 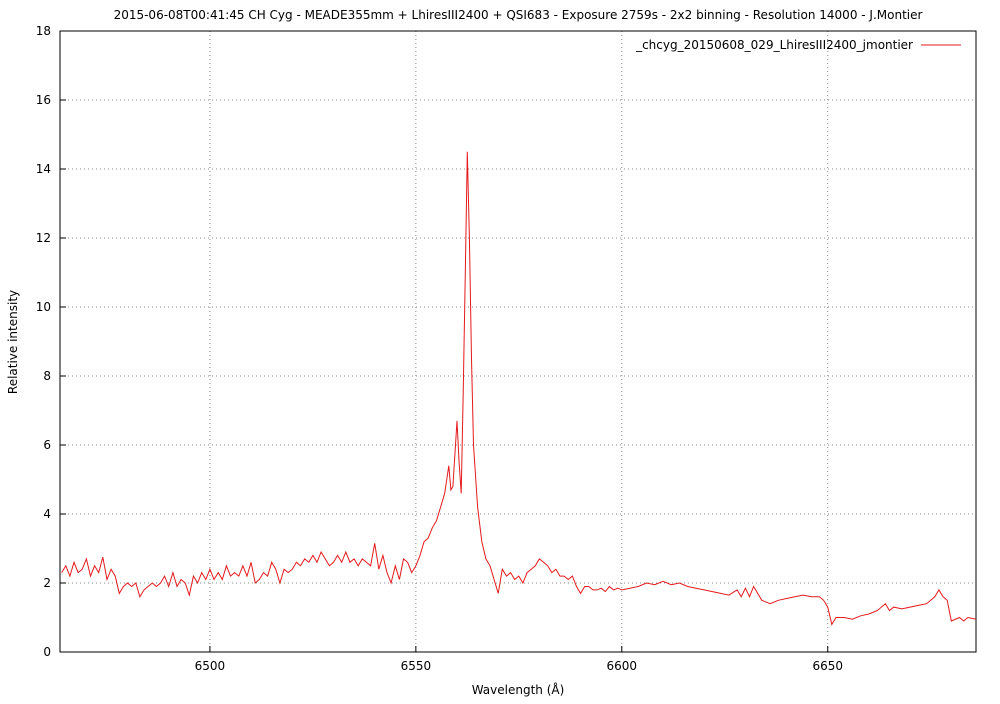 What do you see at coordinates (43, 238) in the screenshot?
I see `y-tick-label: 12` at bounding box center [43, 238].